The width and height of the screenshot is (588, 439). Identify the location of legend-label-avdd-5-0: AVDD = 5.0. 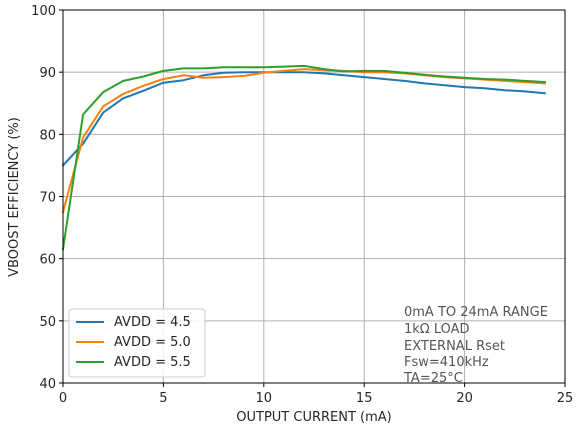
(152, 342).